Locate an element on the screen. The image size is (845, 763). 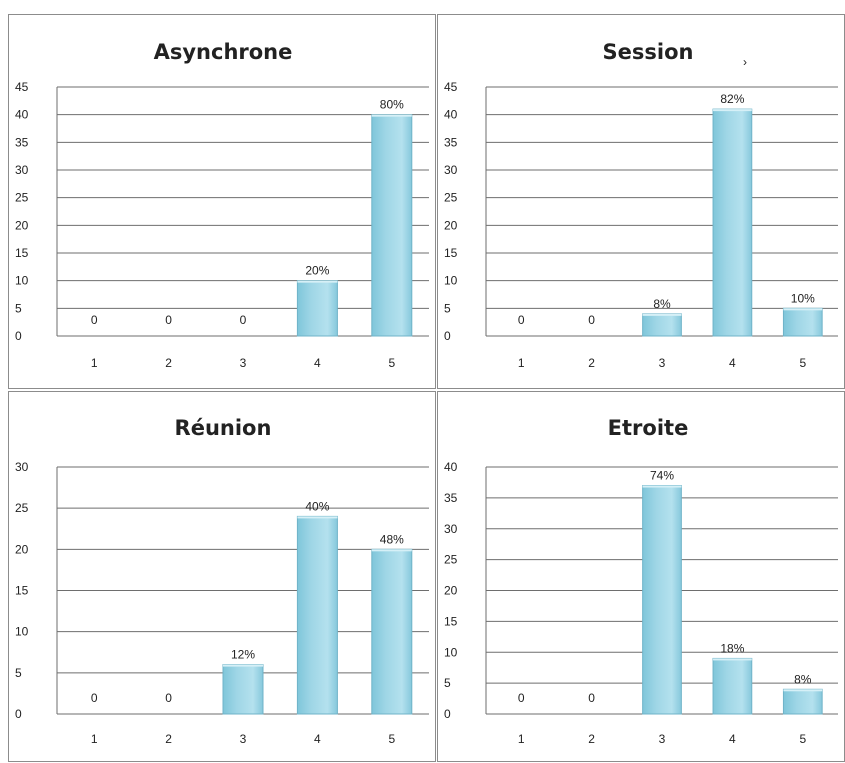
chart-title: Etroite is located at coordinates (648, 428).